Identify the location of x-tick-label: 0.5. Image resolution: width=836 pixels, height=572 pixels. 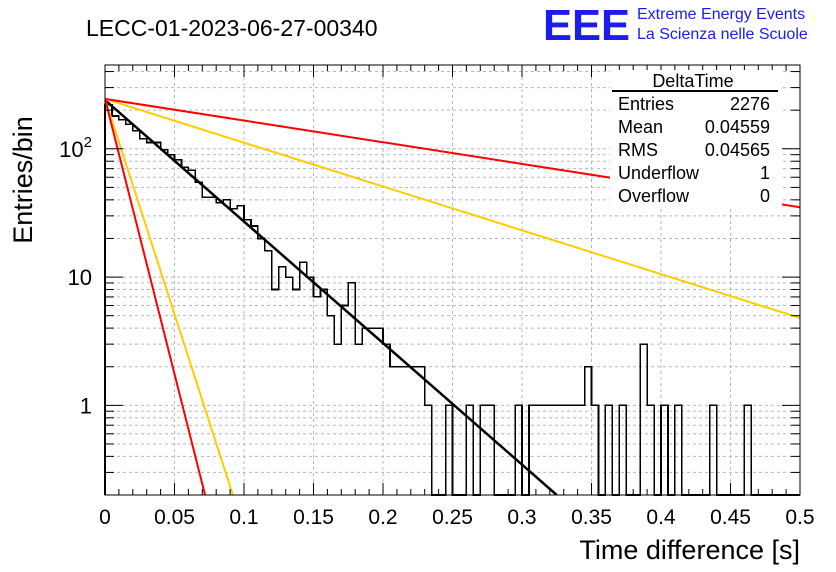
(799, 517).